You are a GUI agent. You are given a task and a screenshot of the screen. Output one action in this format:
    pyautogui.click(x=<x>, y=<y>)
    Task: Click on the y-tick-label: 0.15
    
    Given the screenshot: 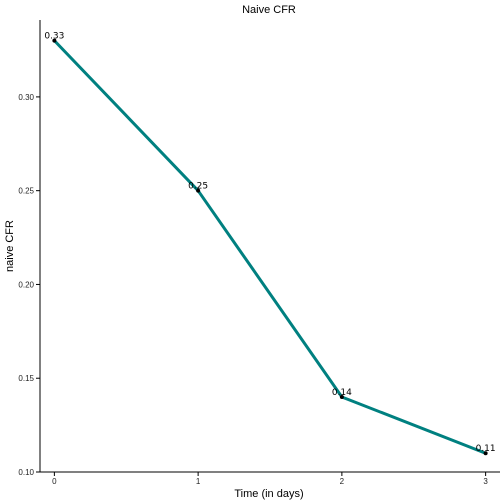 What is the action you would take?
    pyautogui.click(x=26, y=378)
    